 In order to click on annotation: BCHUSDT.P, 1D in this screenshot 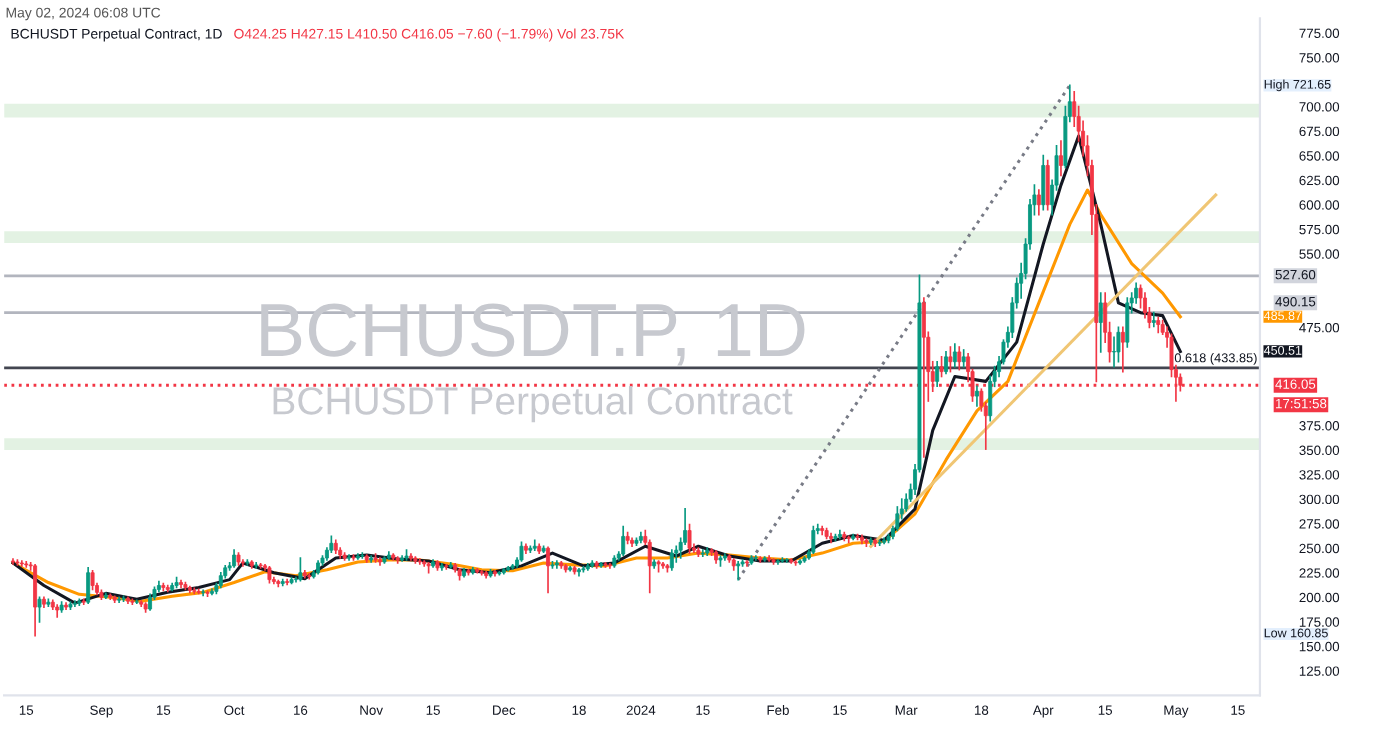, I will do `click(533, 334)`.